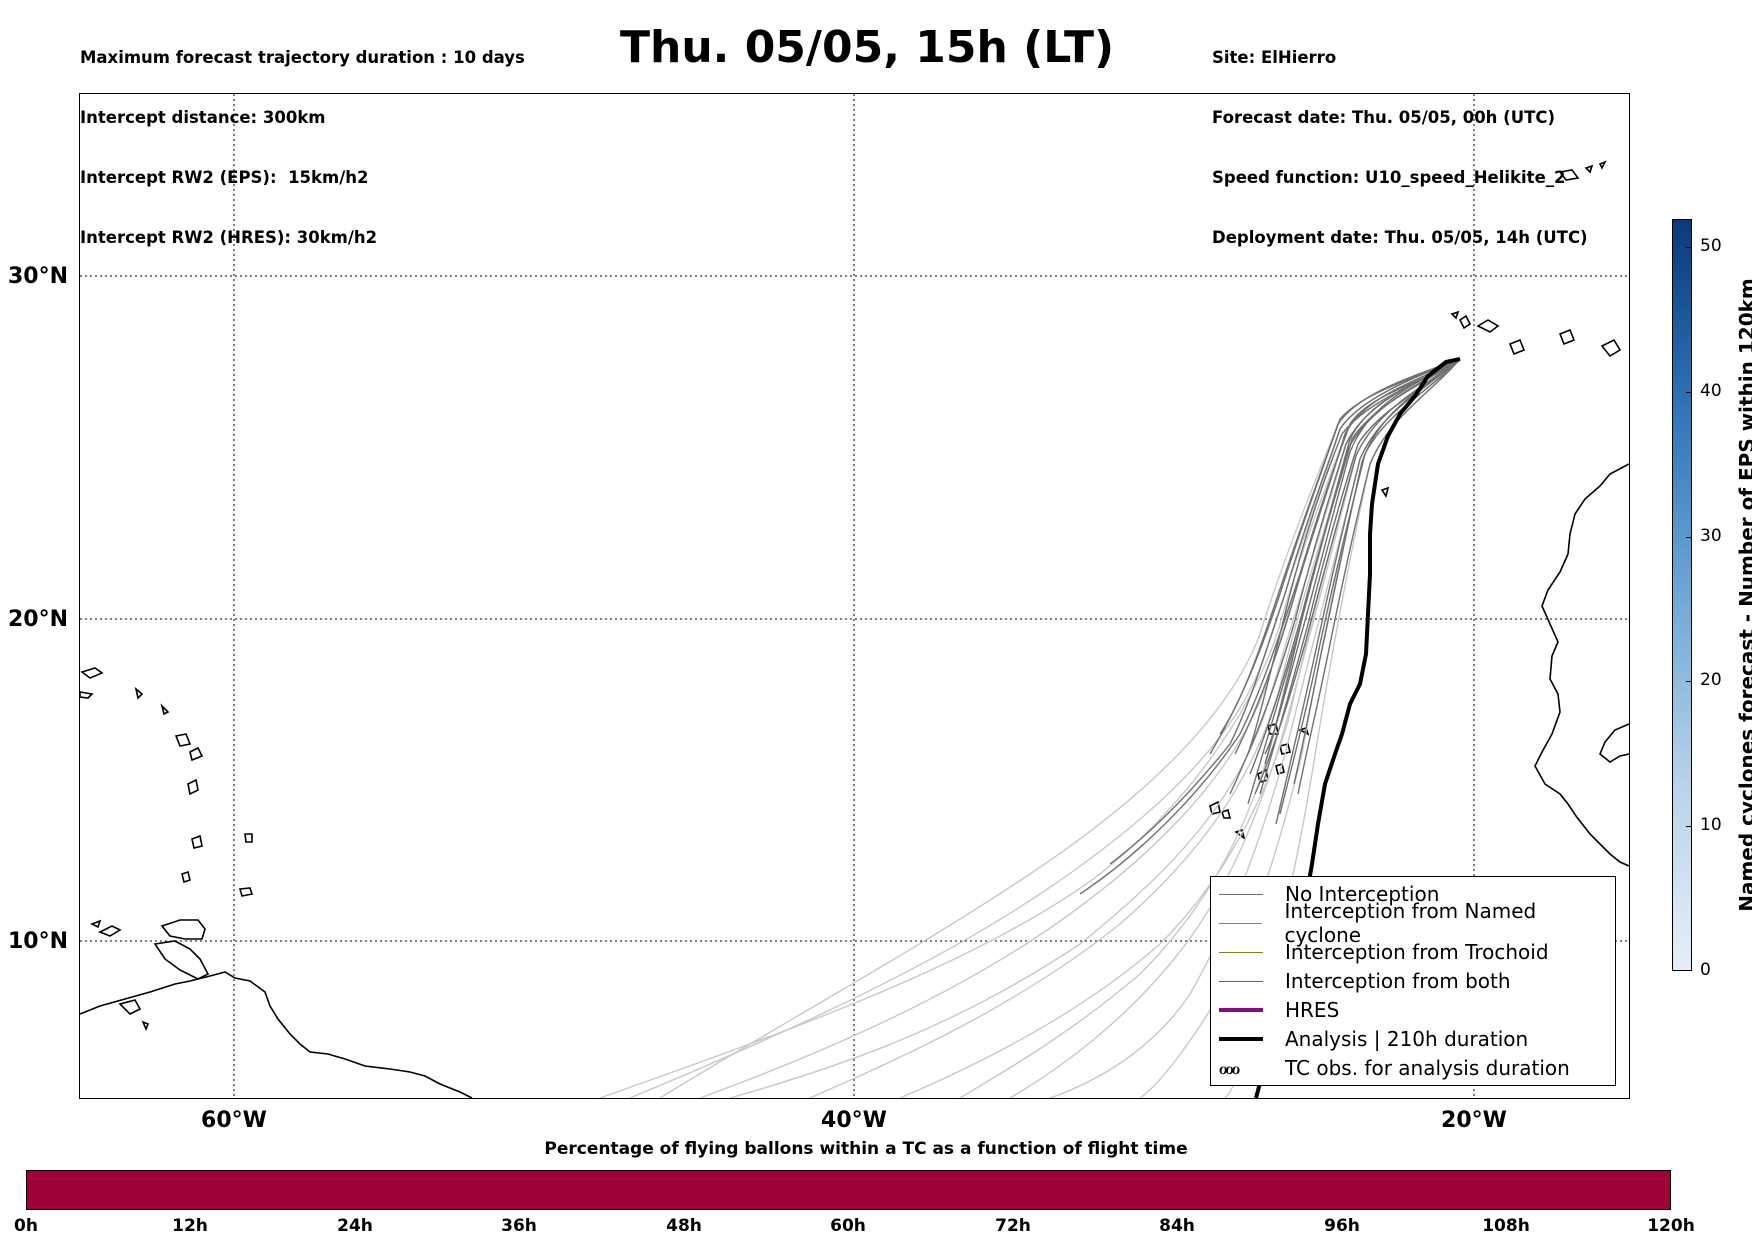 This screenshot has height=1241, width=1752. What do you see at coordinates (1711, 391) in the screenshot?
I see `colorbar-tick-label: 40` at bounding box center [1711, 391].